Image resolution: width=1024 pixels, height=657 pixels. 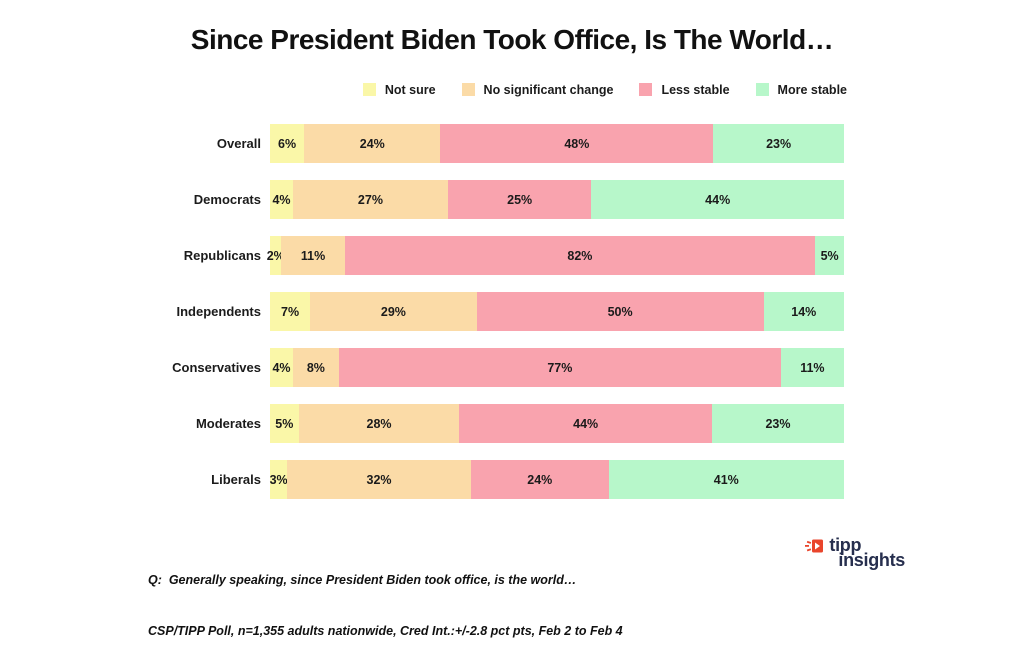 I want to click on bar-segment: 6%, so click(x=287, y=143).